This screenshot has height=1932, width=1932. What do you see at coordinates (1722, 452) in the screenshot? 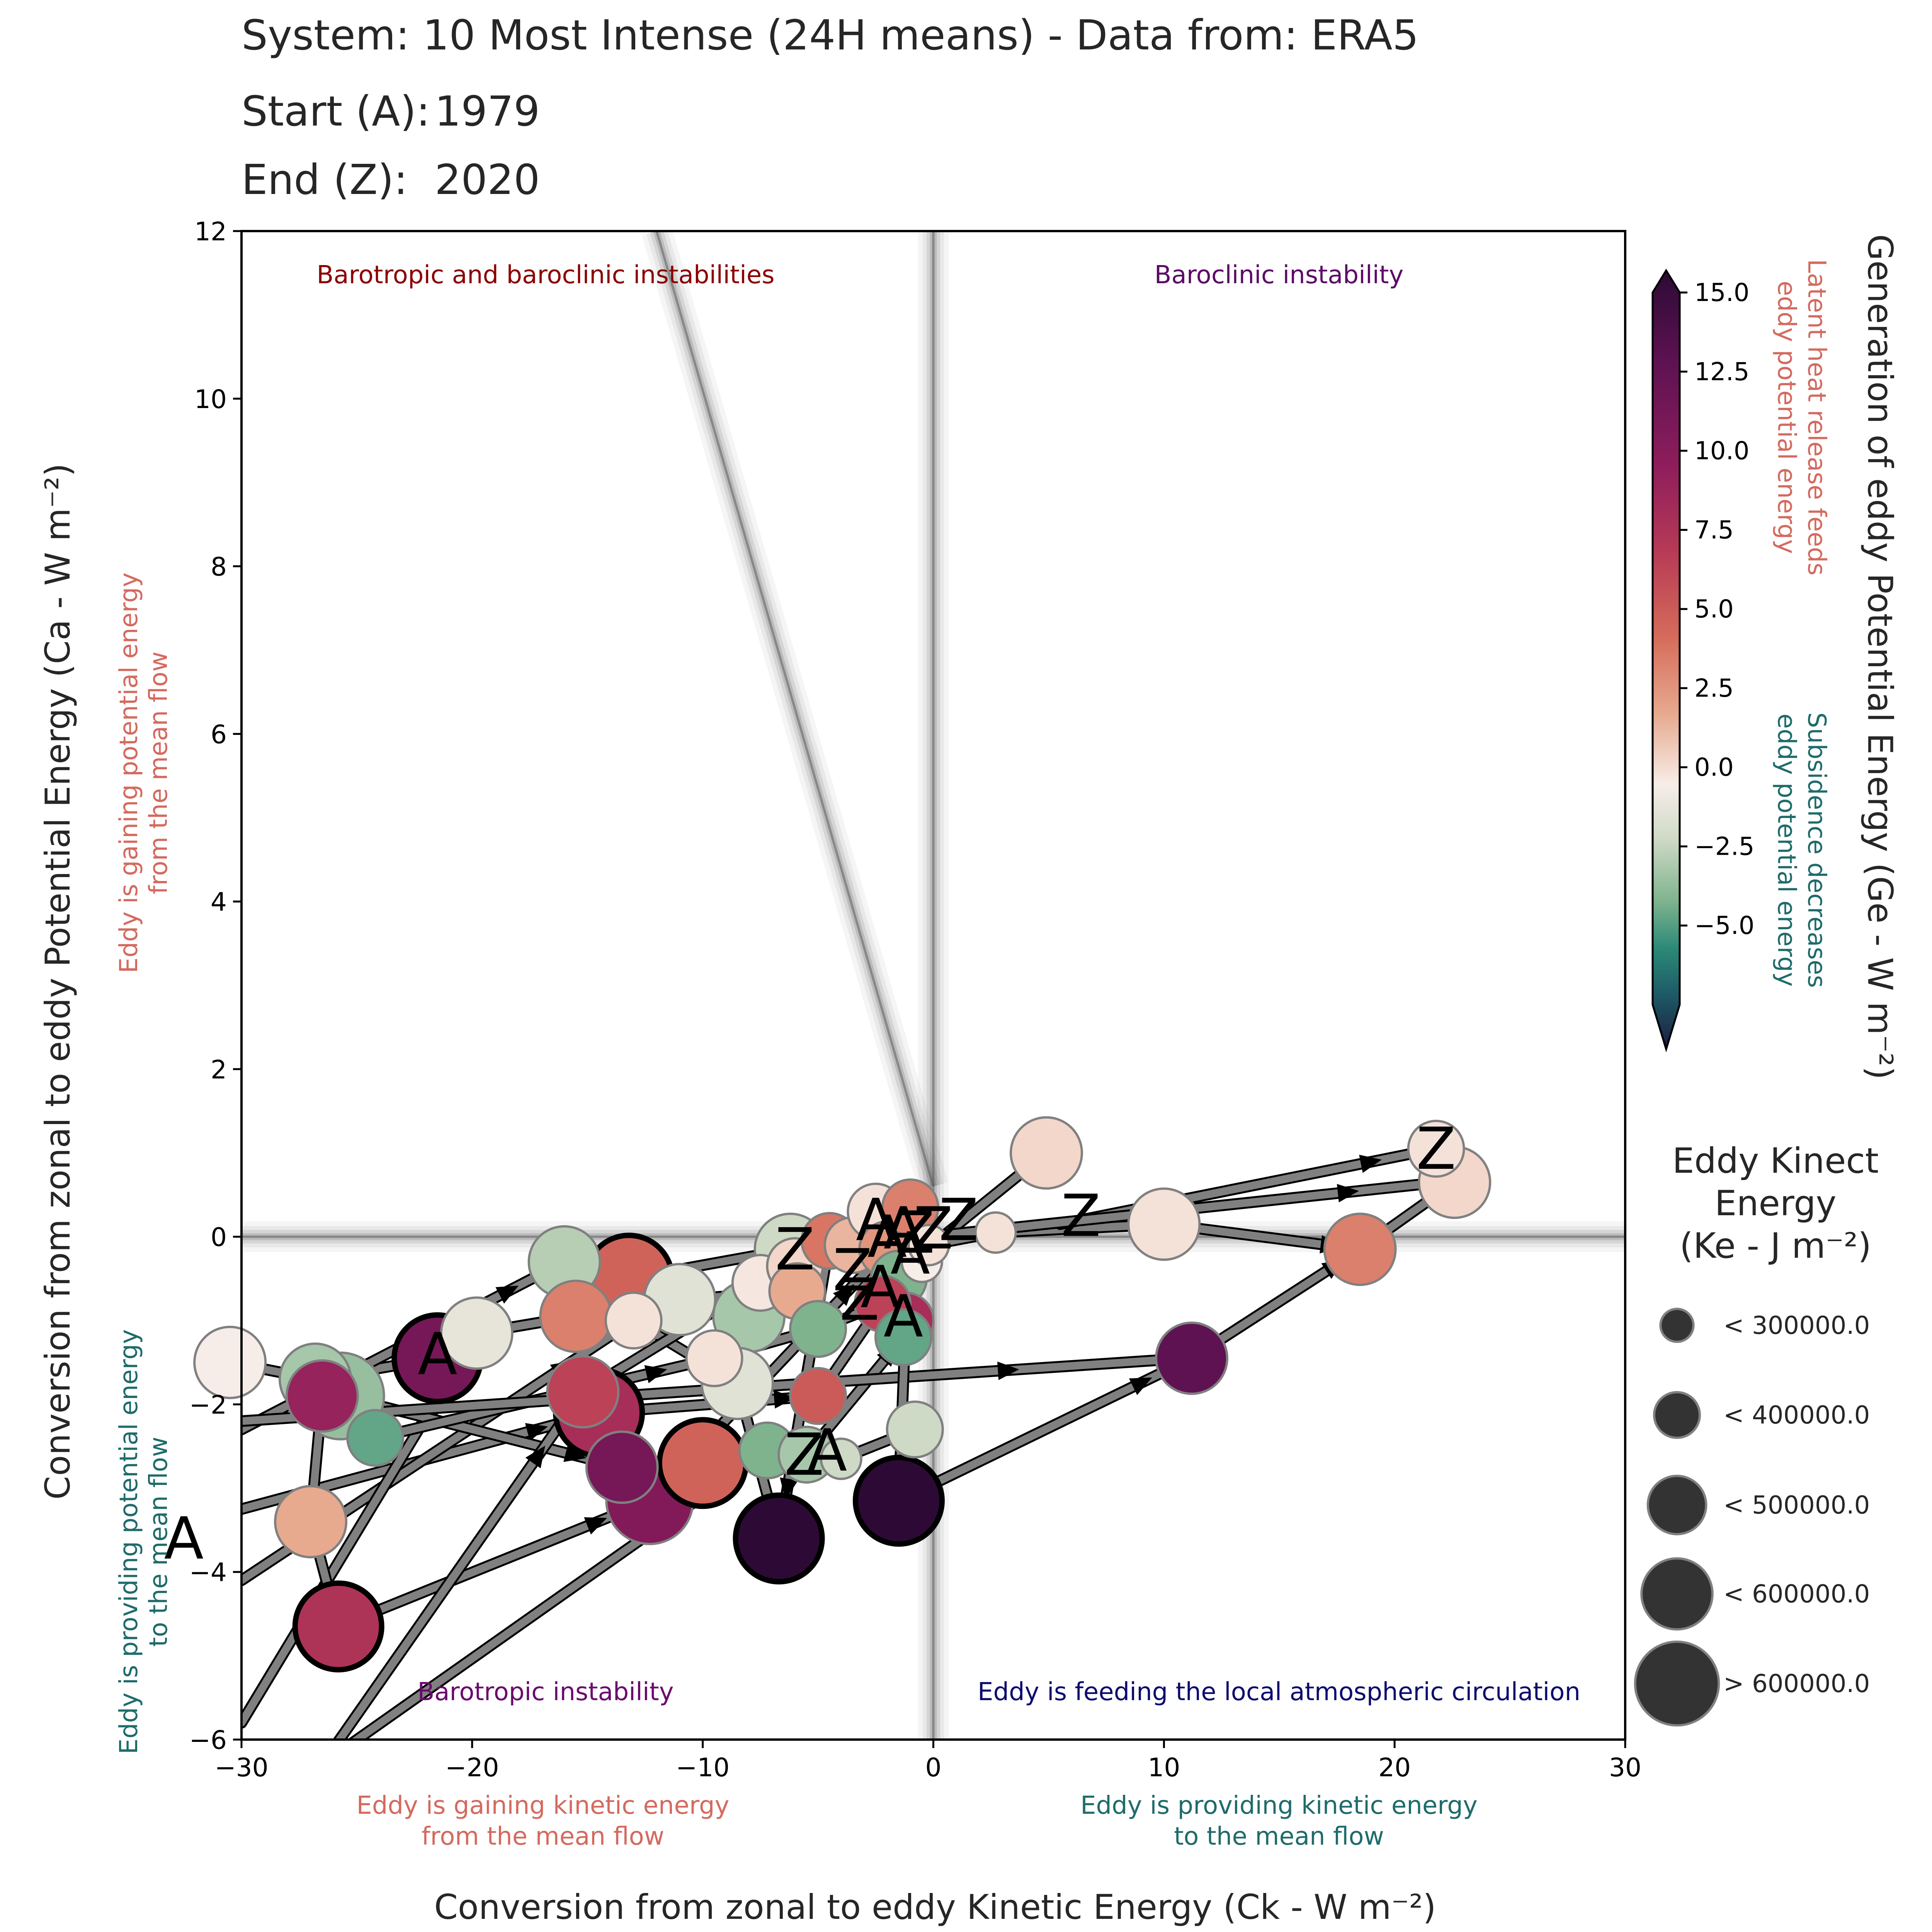
I see `colorbar-tick-label: 10.0` at bounding box center [1722, 452].